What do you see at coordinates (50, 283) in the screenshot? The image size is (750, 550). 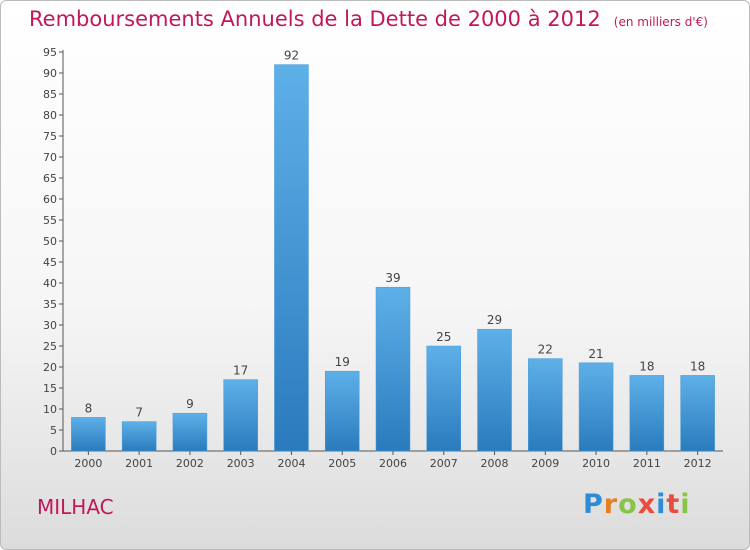 I see `y-tick-label: 40` at bounding box center [50, 283].